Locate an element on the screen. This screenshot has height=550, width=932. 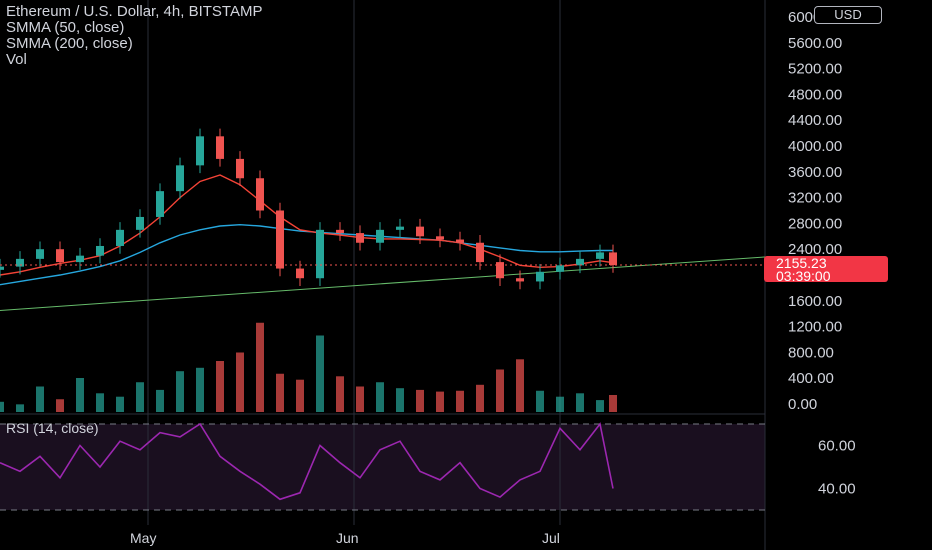
currency-button: USD is located at coordinates (848, 15).